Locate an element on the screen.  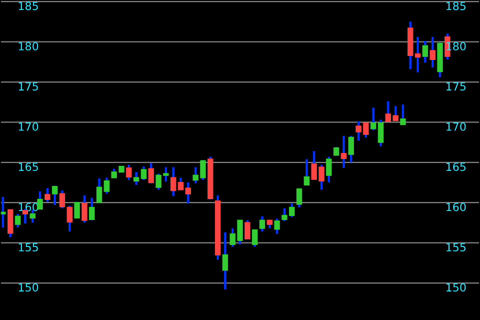
y-tick-label: 175 is located at coordinates (28, 86).